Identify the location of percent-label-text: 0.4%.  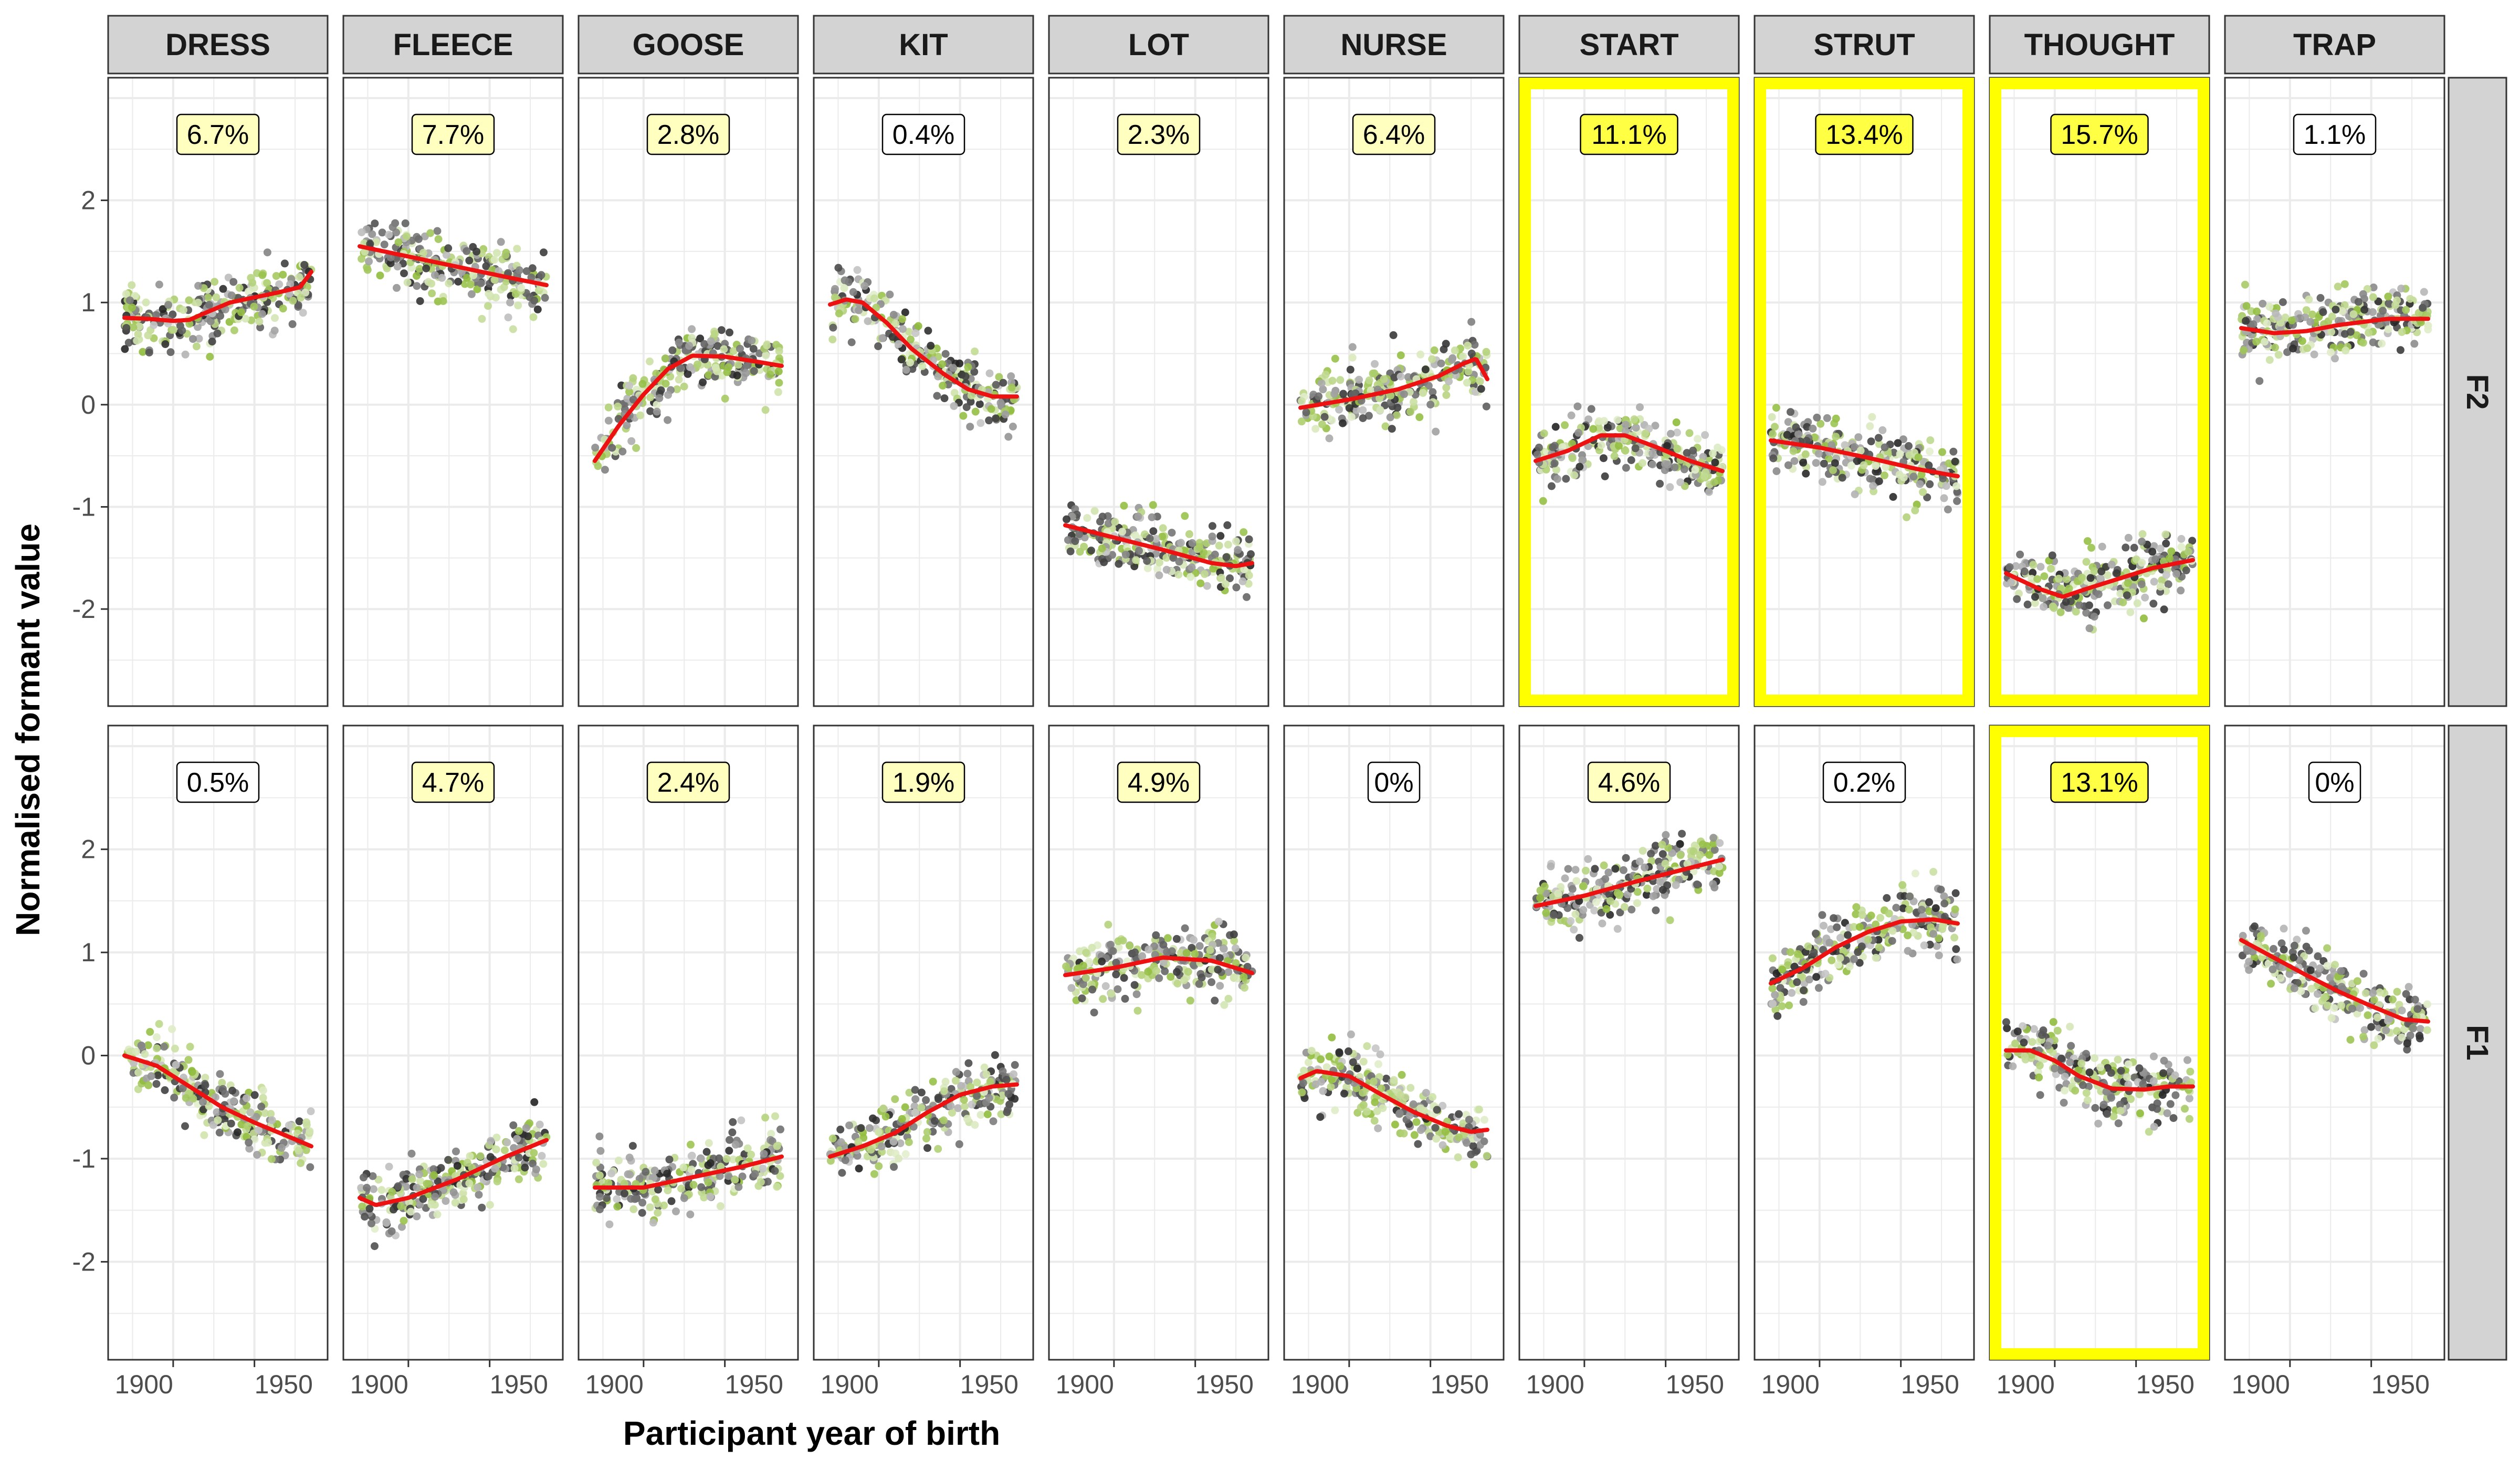
(923, 135).